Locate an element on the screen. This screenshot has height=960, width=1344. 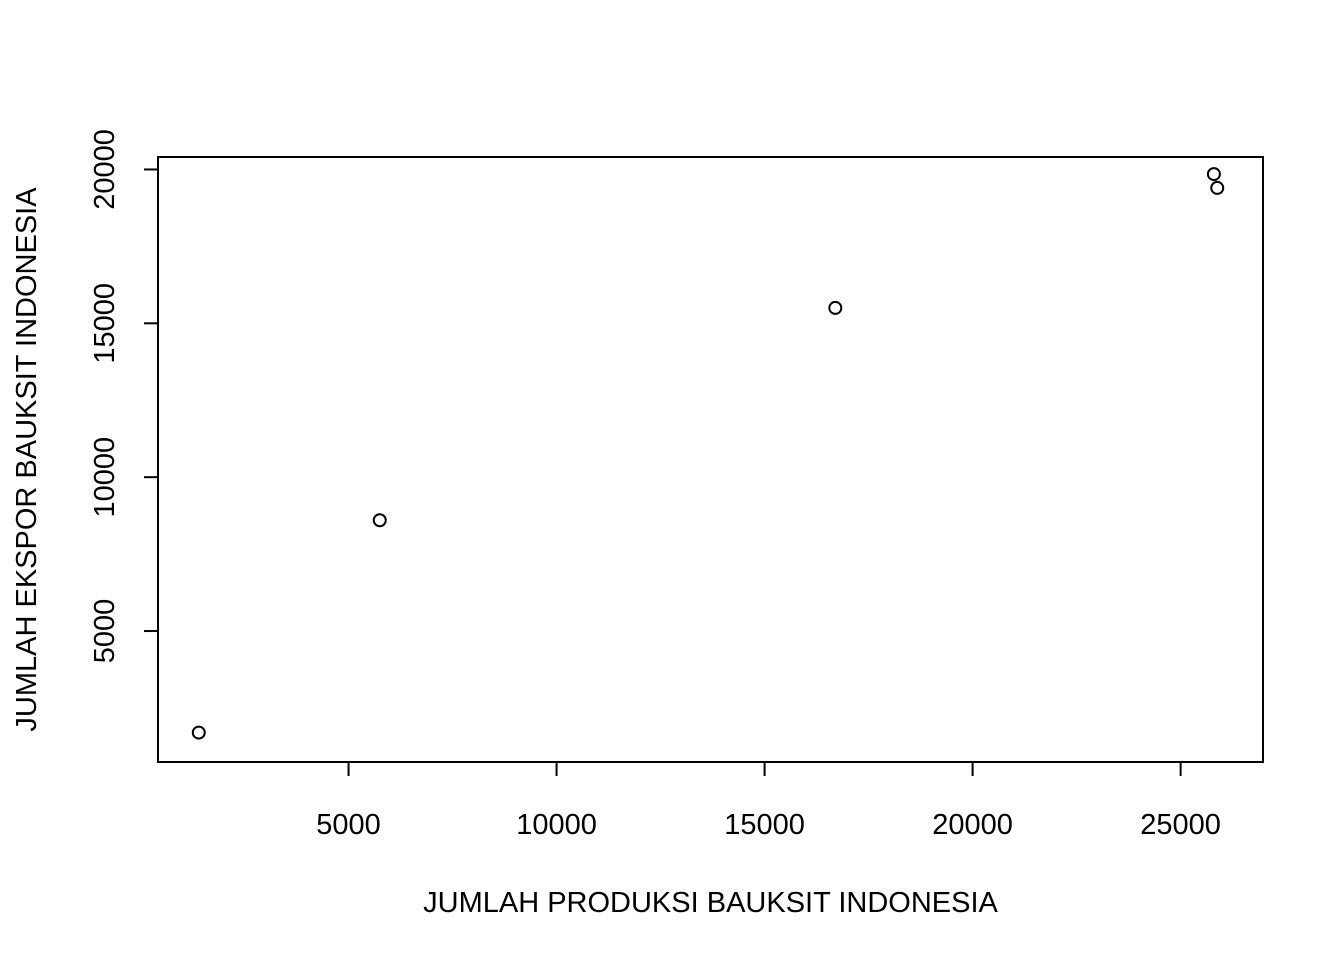
x-tick-label: 5000 is located at coordinates (348, 825).